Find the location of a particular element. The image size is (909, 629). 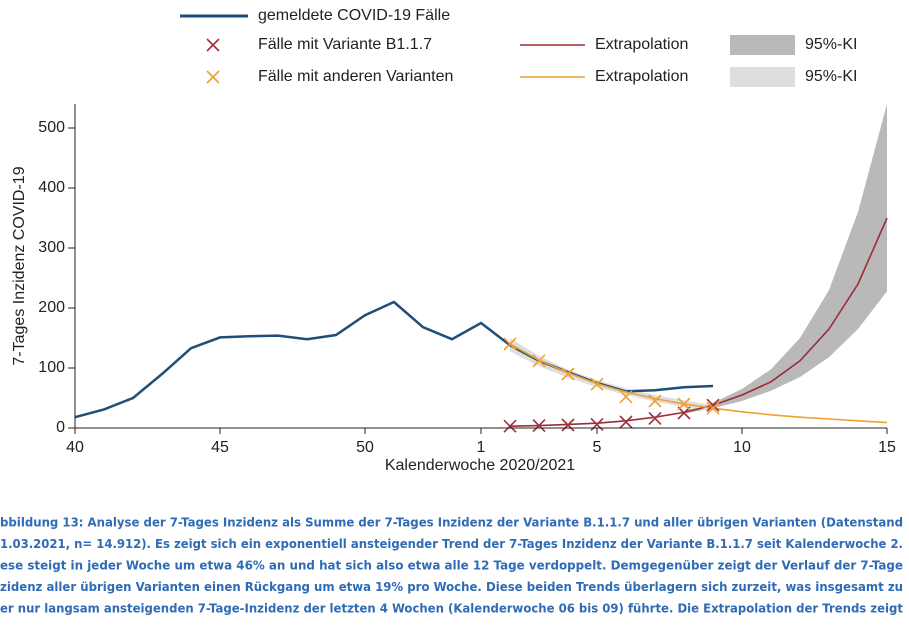

y-tick-label: 300 is located at coordinates (51, 247).